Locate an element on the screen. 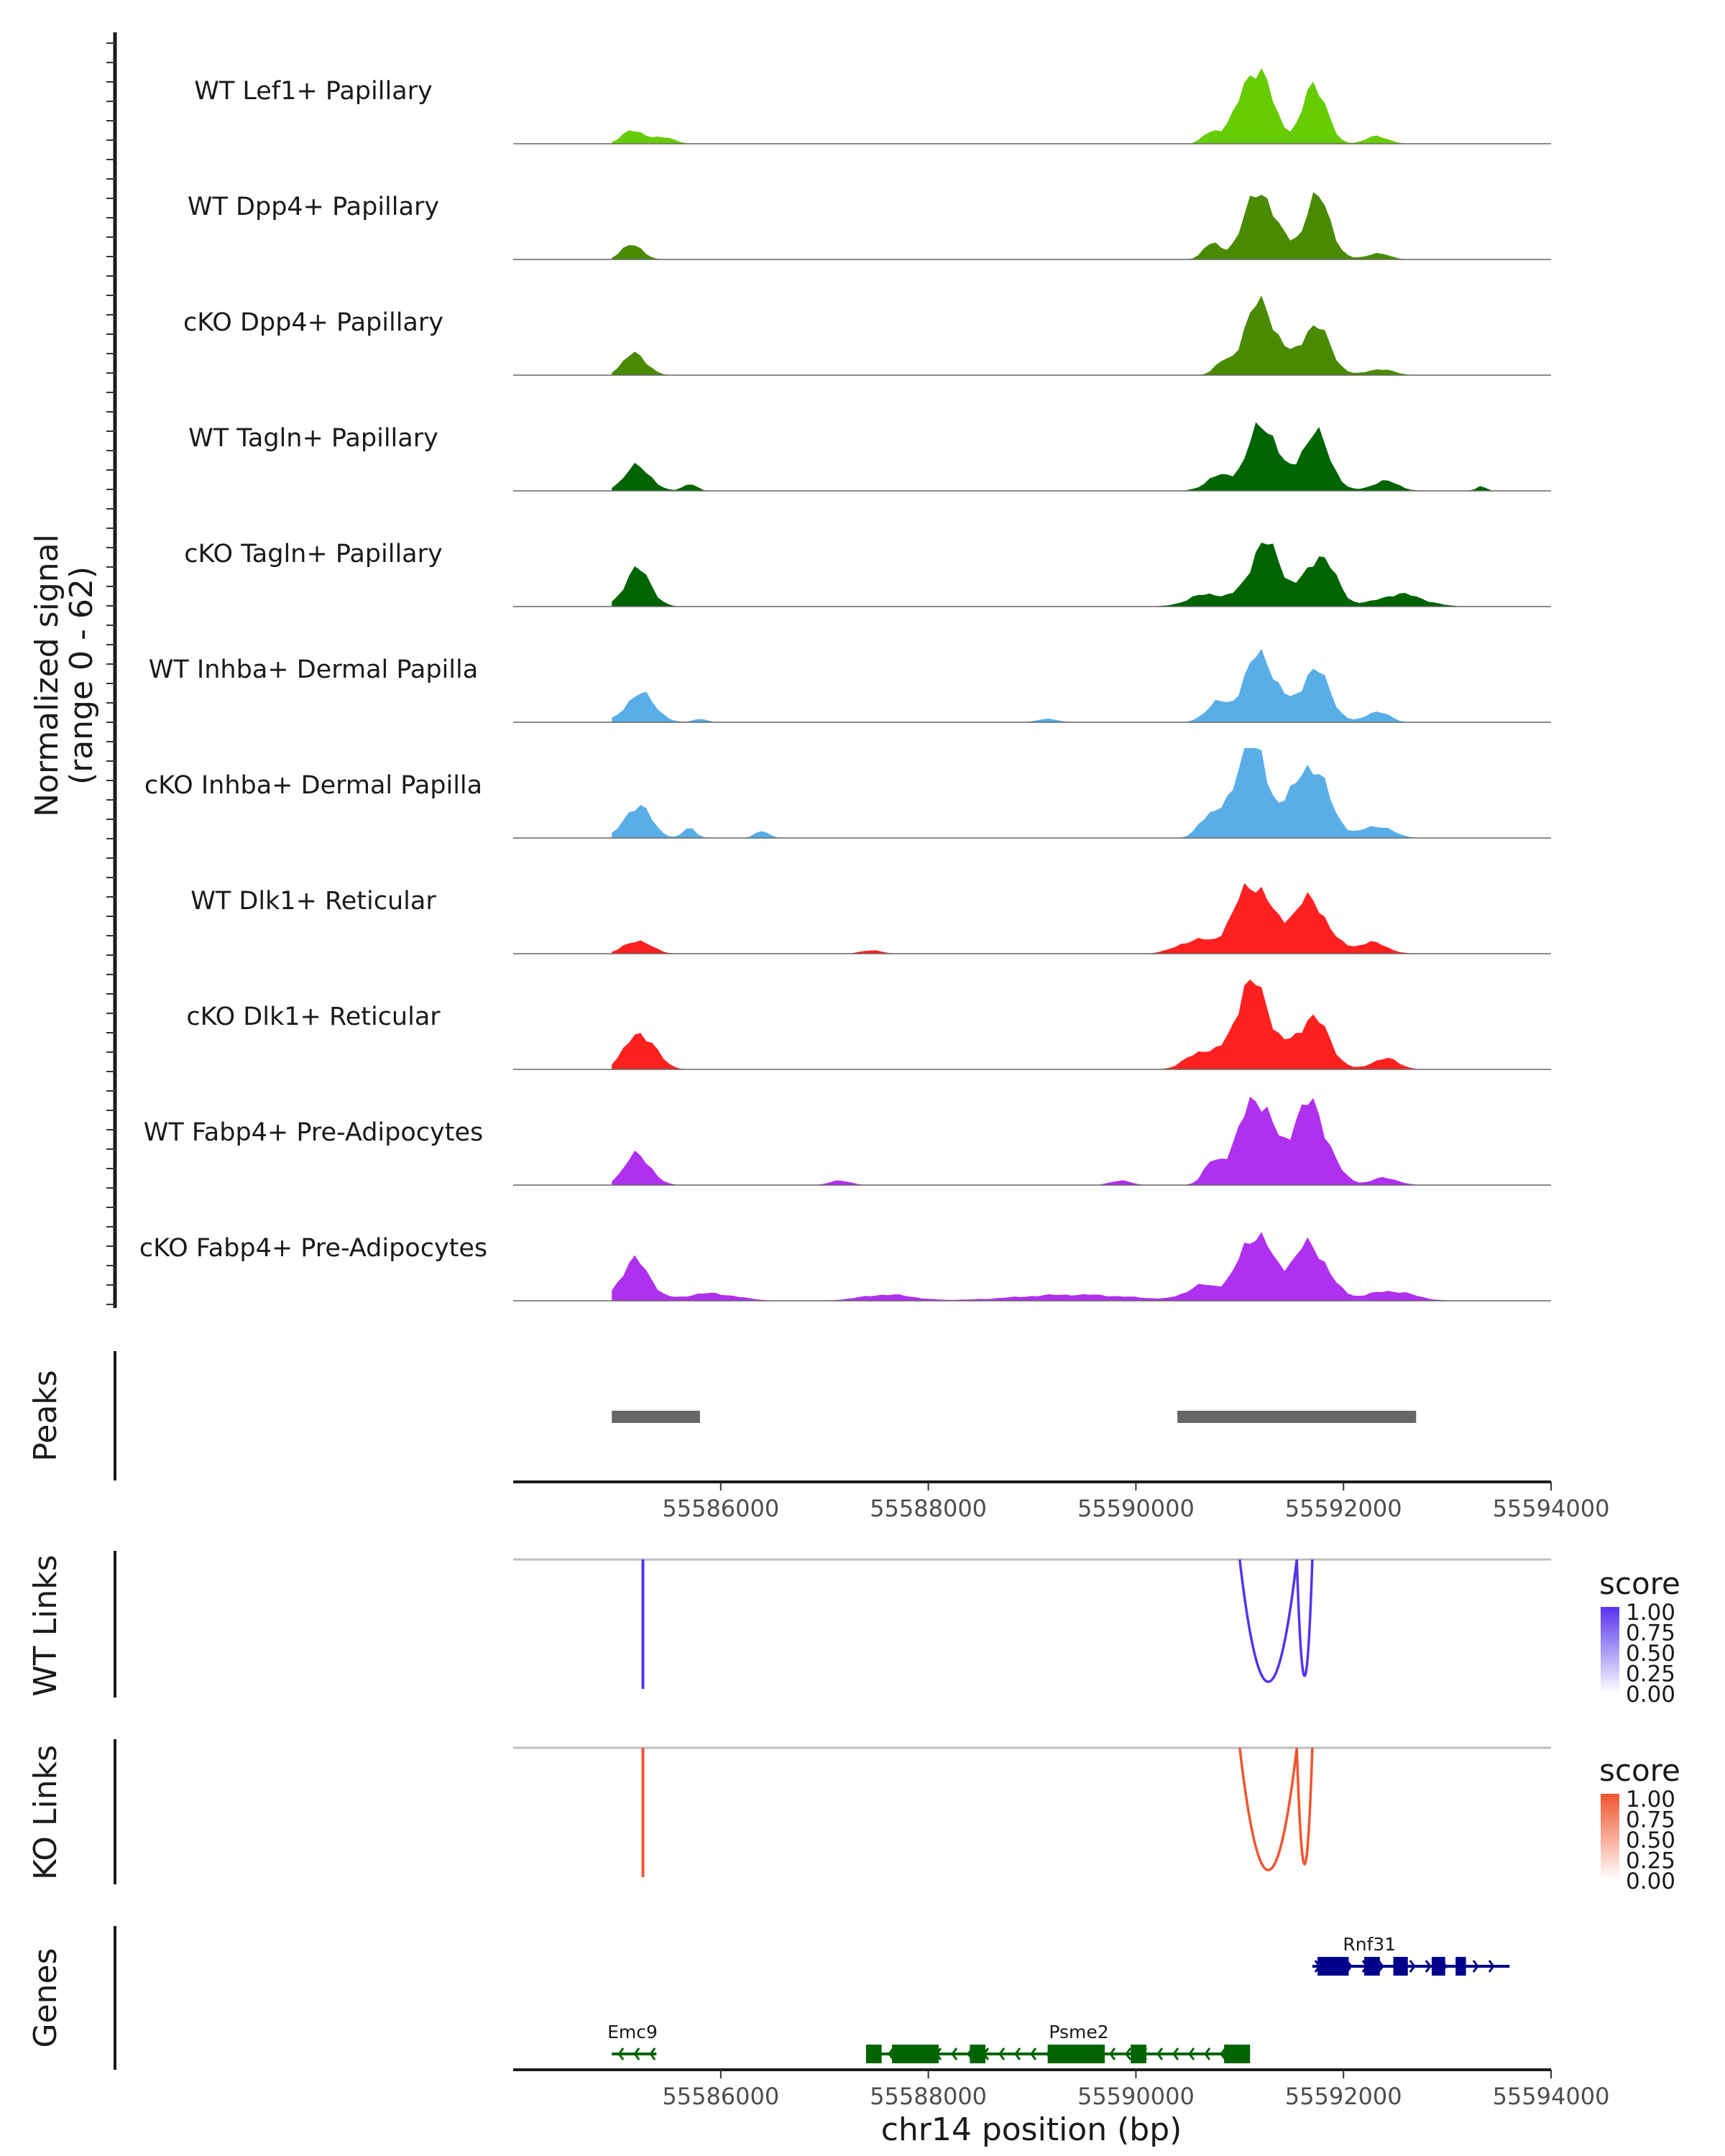  peak-regions is located at coordinates (1014, 1417).